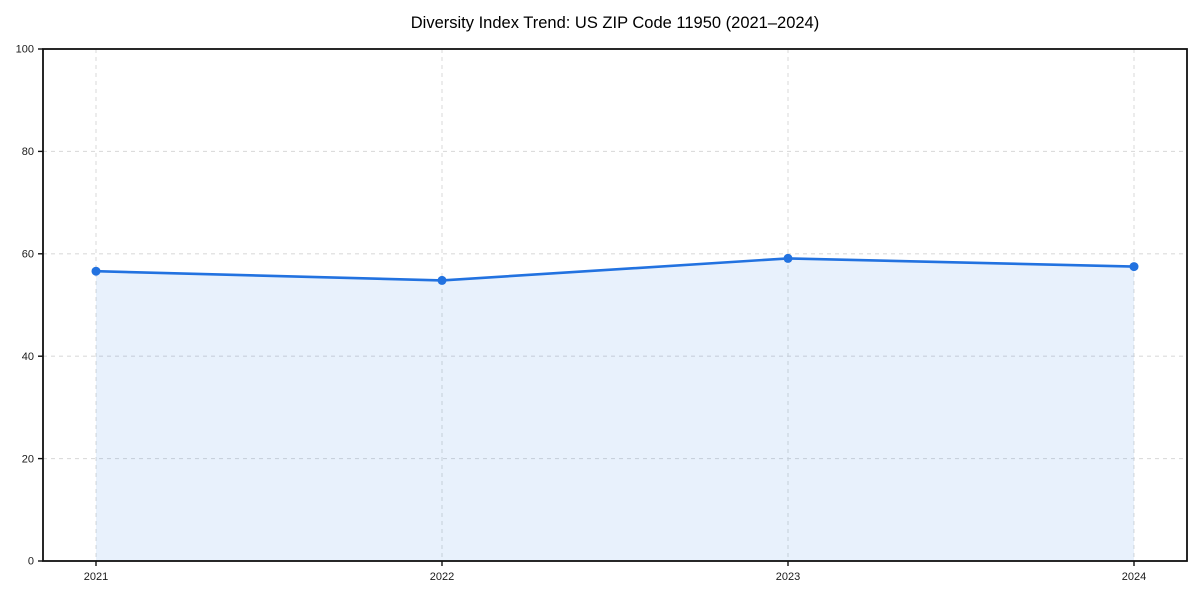 The height and width of the screenshot is (600, 1200). Describe the element at coordinates (442, 577) in the screenshot. I see `x-tick-label: 2022` at that location.